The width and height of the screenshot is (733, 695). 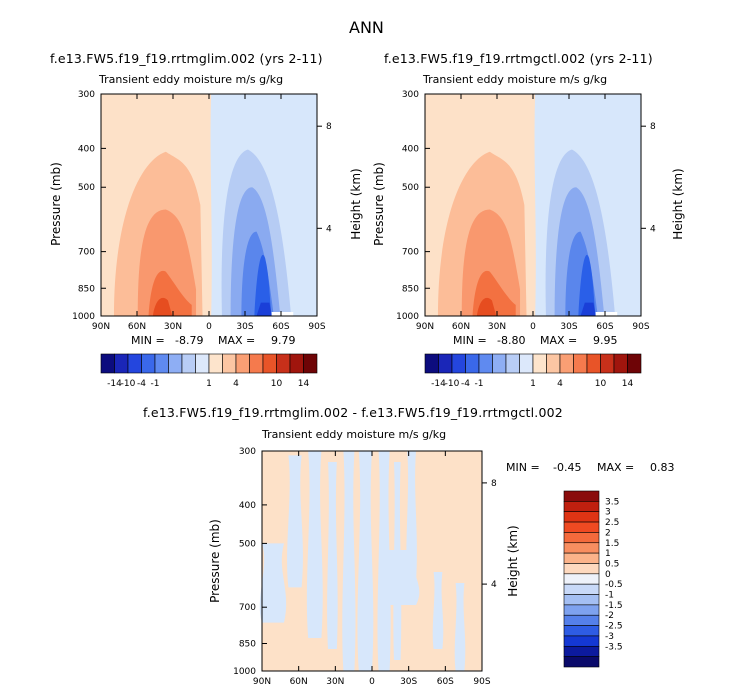 I want to click on panel3-ytick-label: 300, so click(x=247, y=452).